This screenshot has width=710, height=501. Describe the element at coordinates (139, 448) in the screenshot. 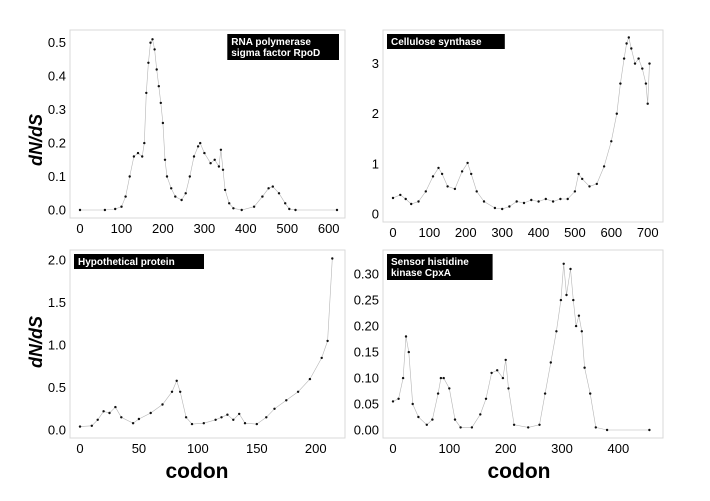

I see `x-tick-label: 50` at that location.